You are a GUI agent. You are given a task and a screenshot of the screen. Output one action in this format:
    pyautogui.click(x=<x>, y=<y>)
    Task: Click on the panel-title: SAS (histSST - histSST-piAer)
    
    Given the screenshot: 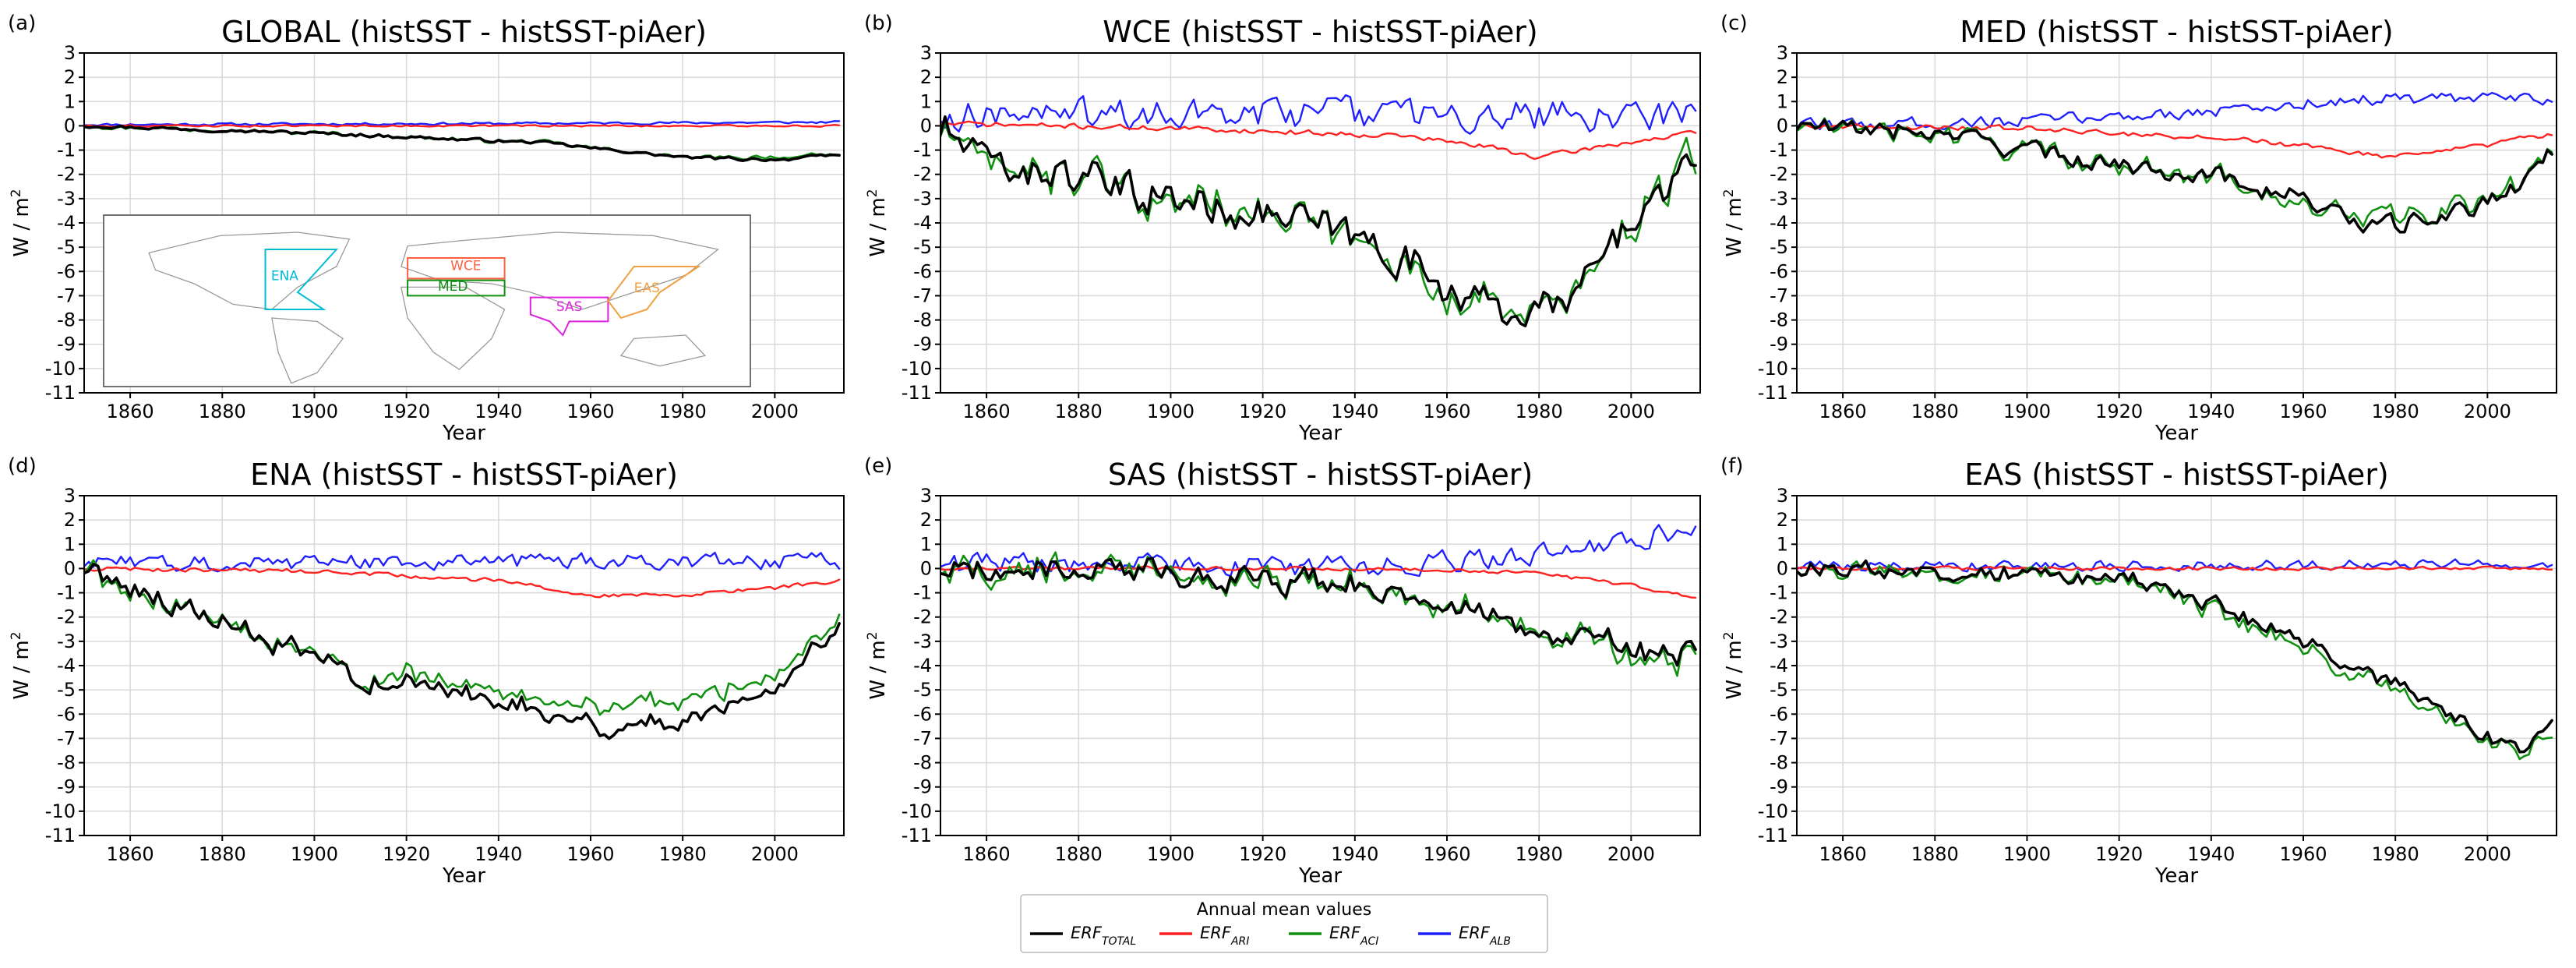 What is the action you would take?
    pyautogui.click(x=1320, y=475)
    